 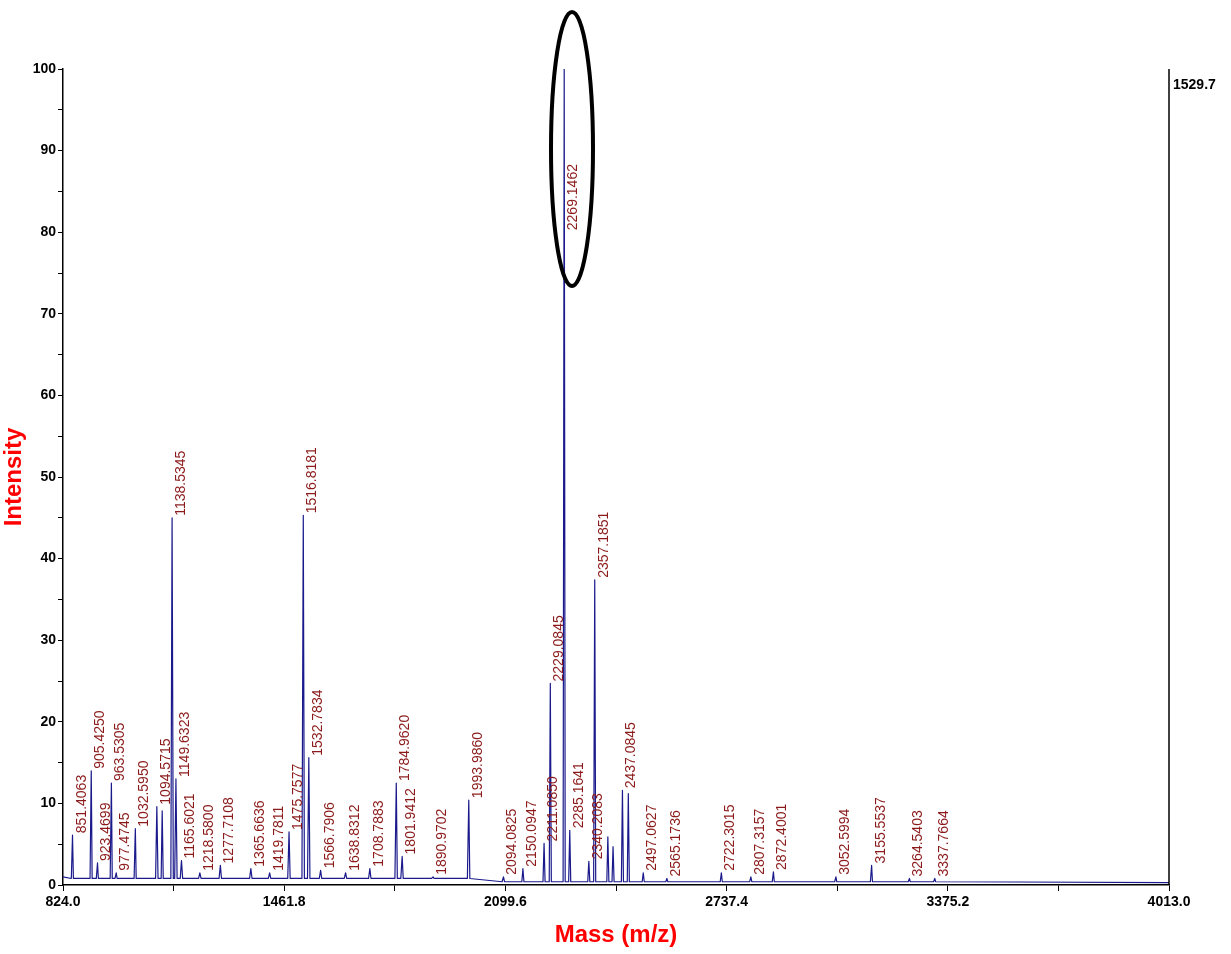 I want to click on annotation: 1566.7906, so click(x=328, y=835).